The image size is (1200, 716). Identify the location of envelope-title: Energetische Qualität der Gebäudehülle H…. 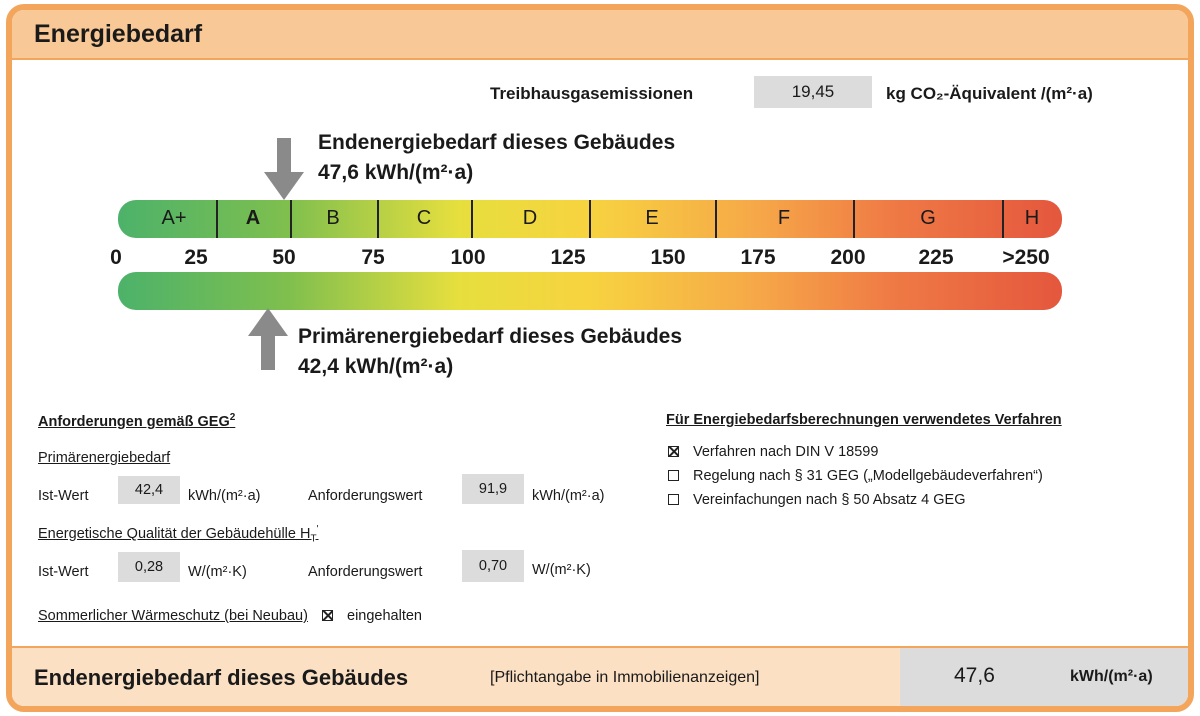
(178, 534).